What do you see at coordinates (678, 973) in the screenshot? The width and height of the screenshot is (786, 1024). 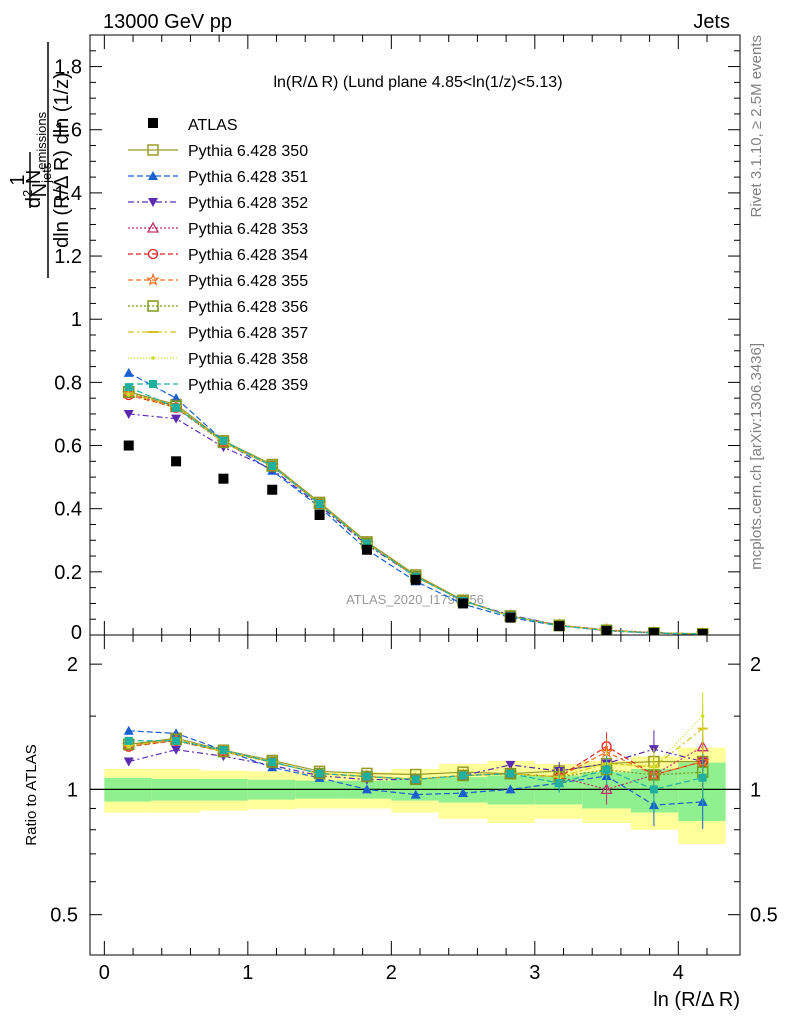 I see `x-tick-label: 4` at bounding box center [678, 973].